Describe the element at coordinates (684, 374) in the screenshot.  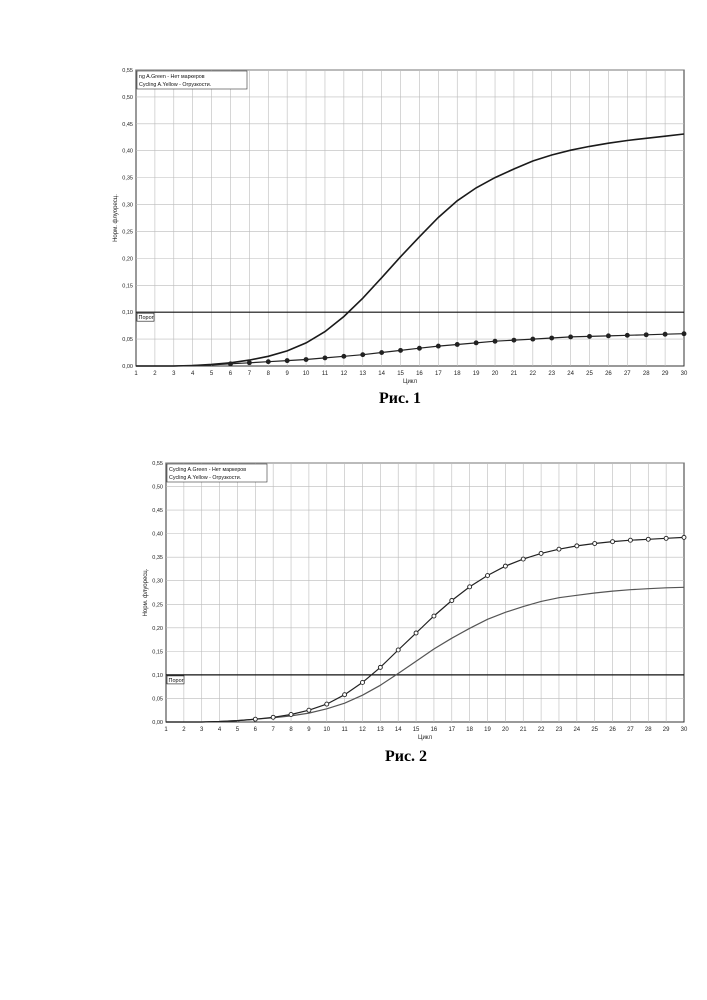
I see `x-tick-label: 30` at that location.